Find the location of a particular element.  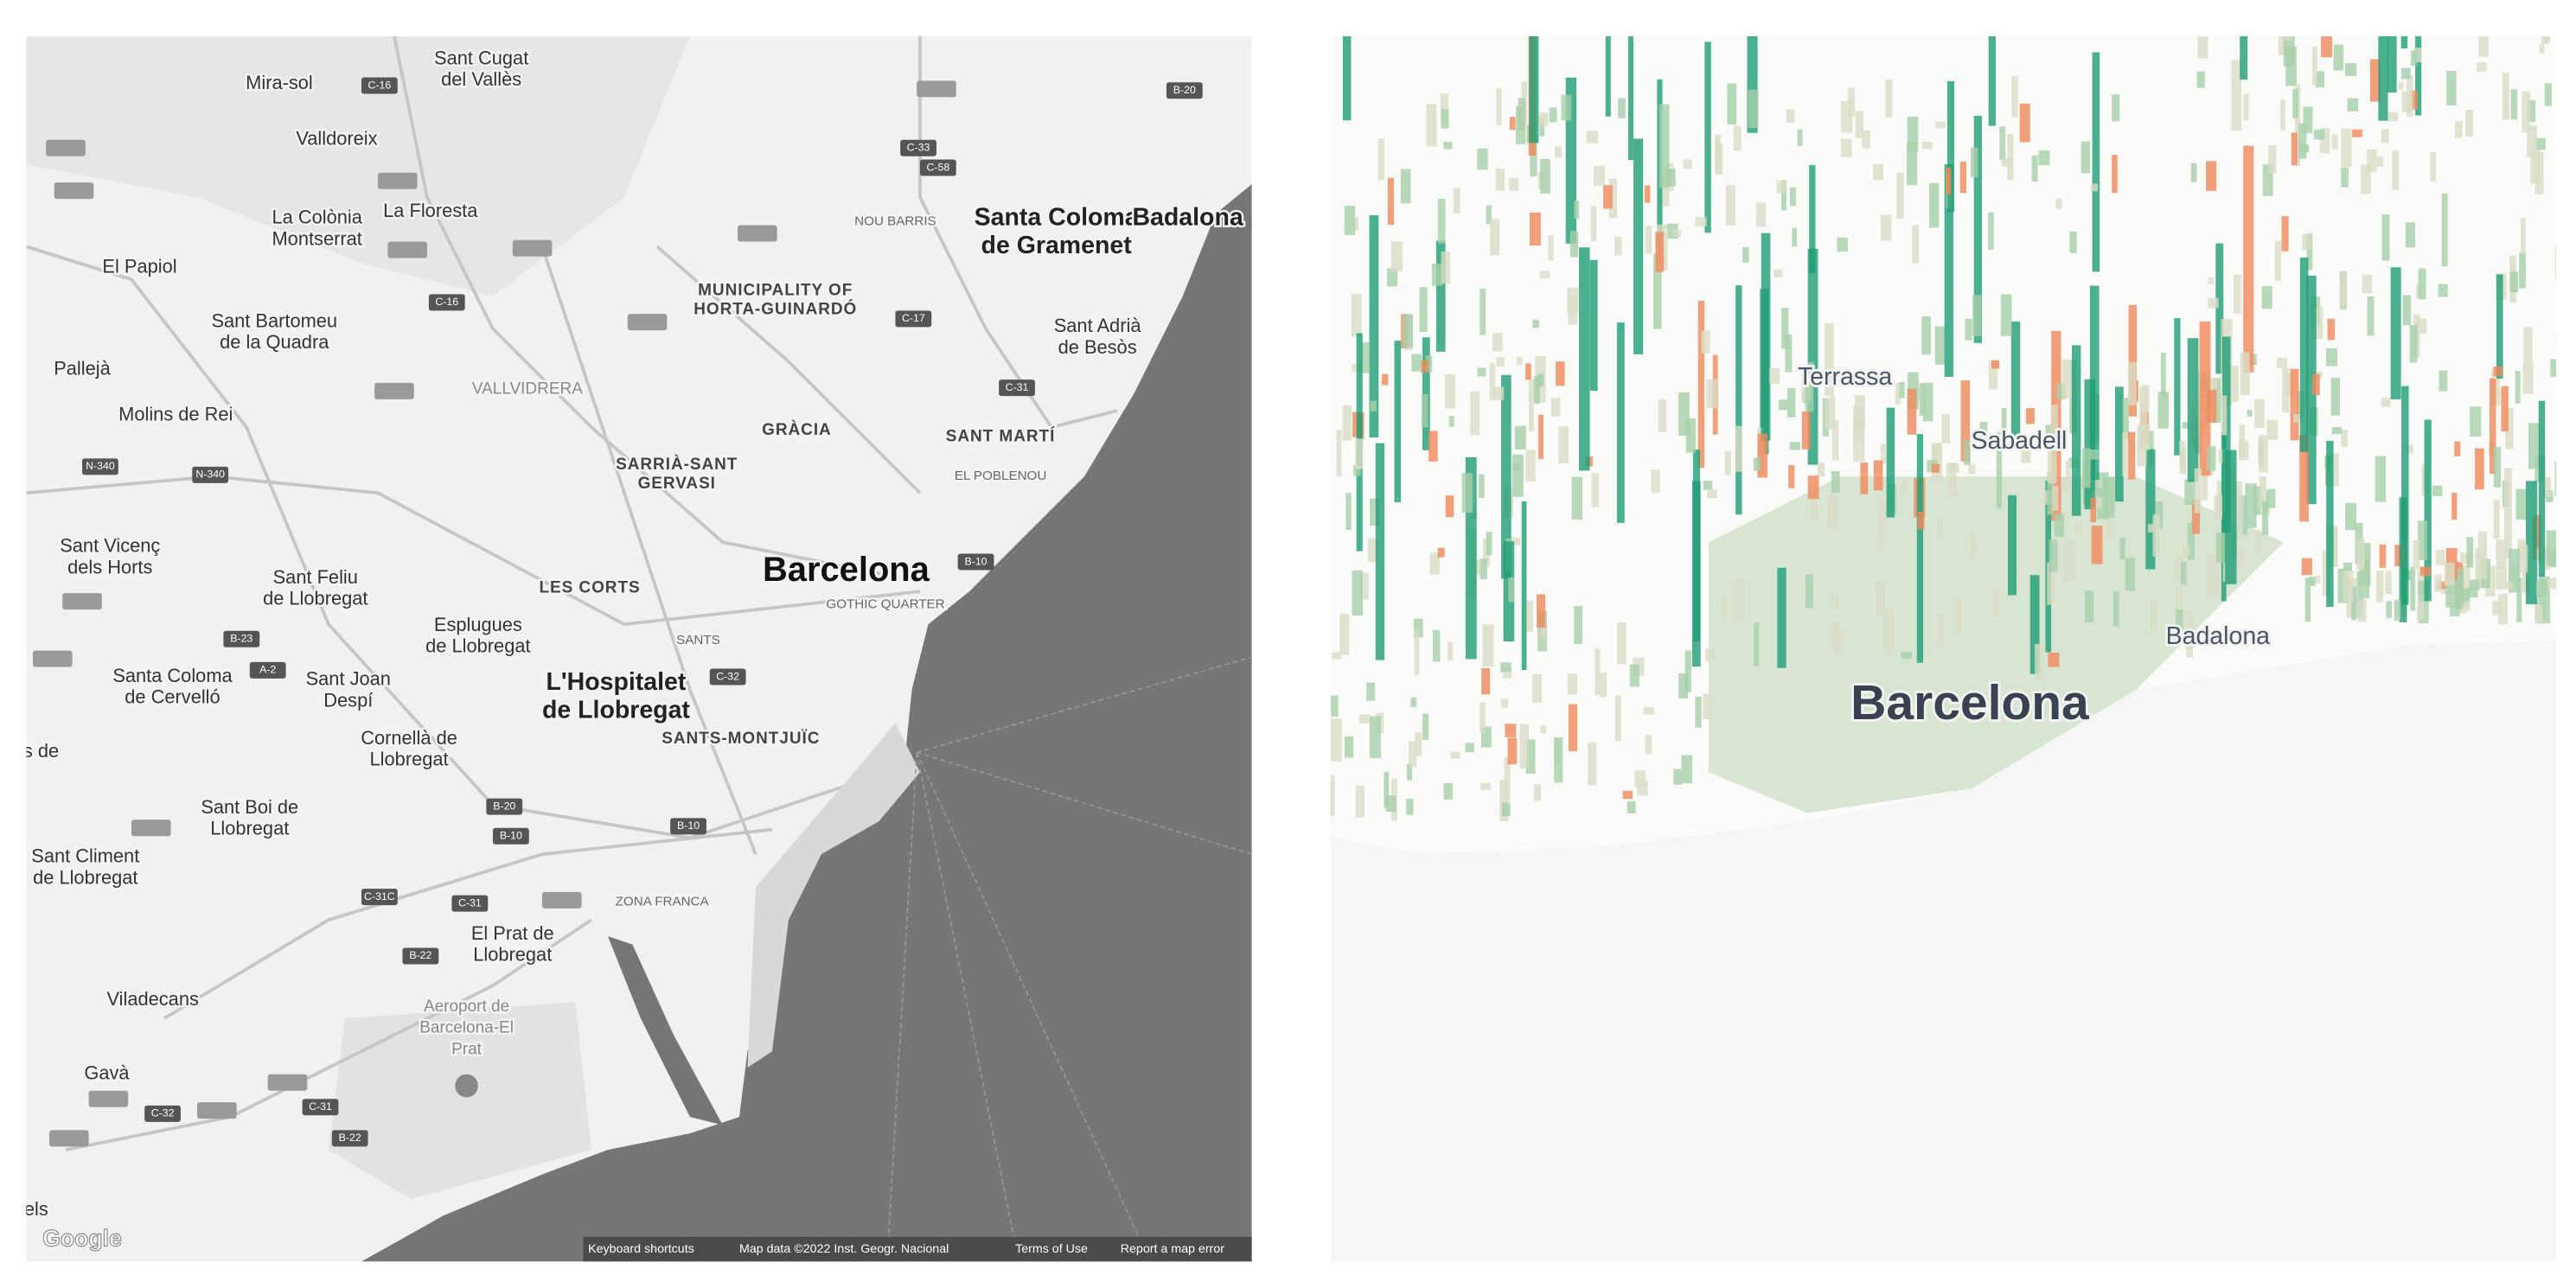

attribution-link: Terms of Use is located at coordinates (1052, 1249).